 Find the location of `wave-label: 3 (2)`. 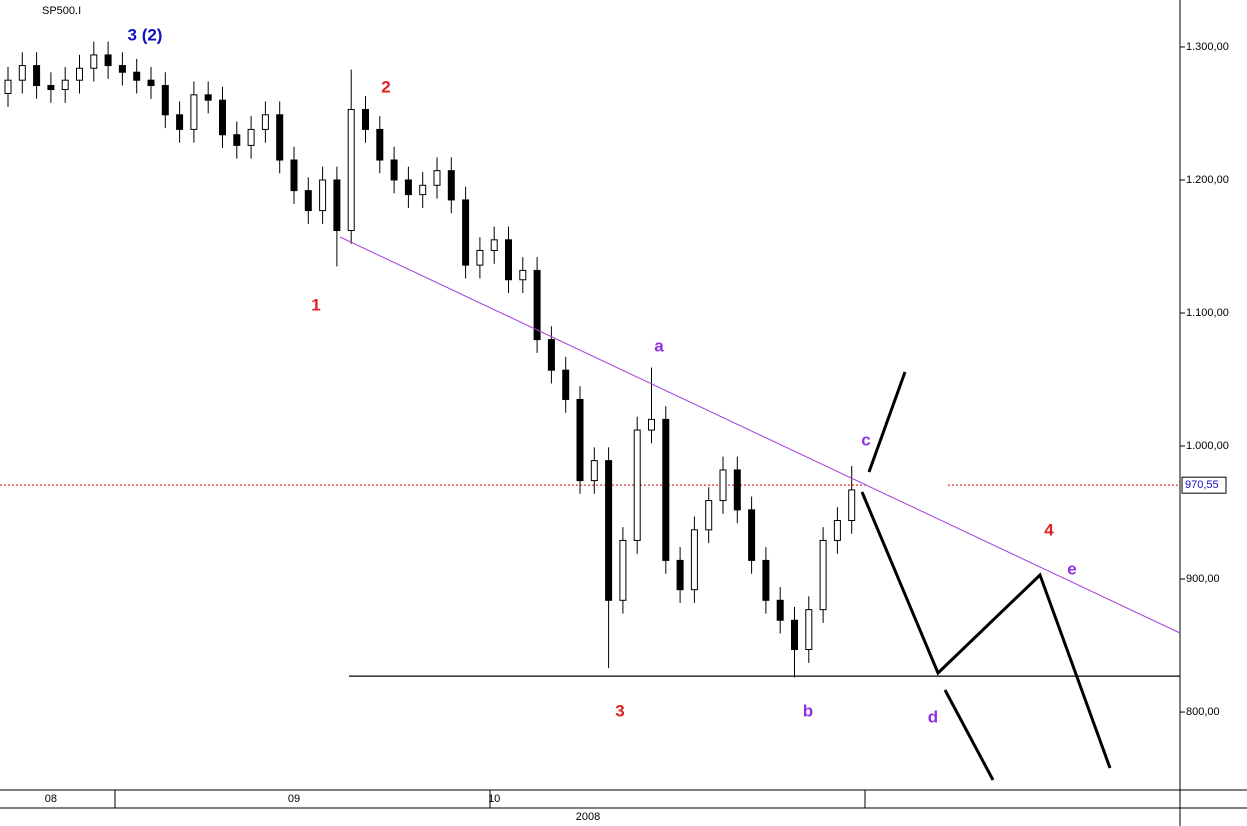

wave-label: 3 (2) is located at coordinates (145, 34).